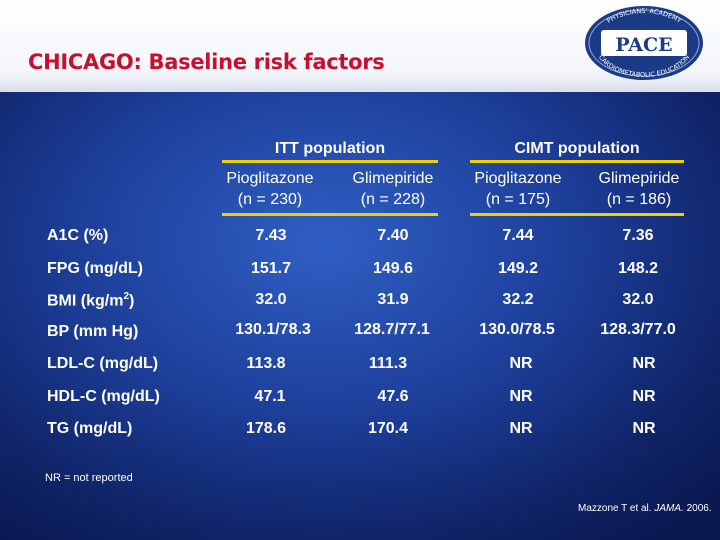 The image size is (720, 540). What do you see at coordinates (78, 235) in the screenshot?
I see `row-label-a1c: A1C (%)` at bounding box center [78, 235].